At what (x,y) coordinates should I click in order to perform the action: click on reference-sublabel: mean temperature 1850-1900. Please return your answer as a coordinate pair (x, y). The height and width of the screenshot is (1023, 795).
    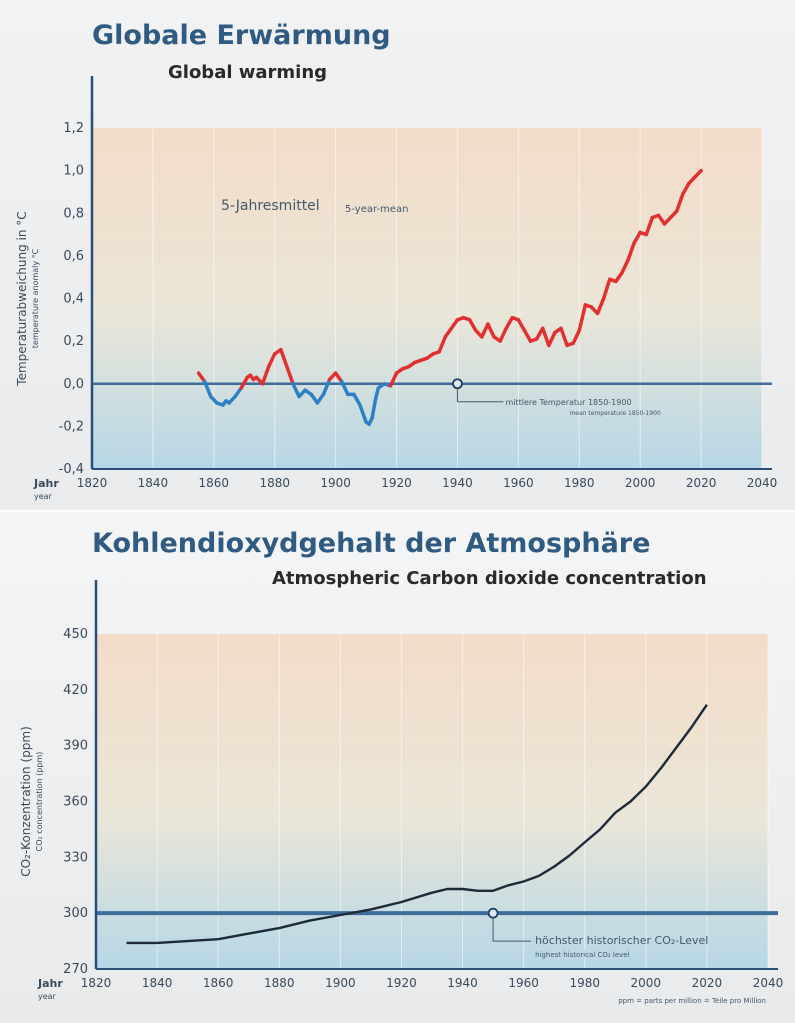
    Looking at the image, I should click on (614, 413).